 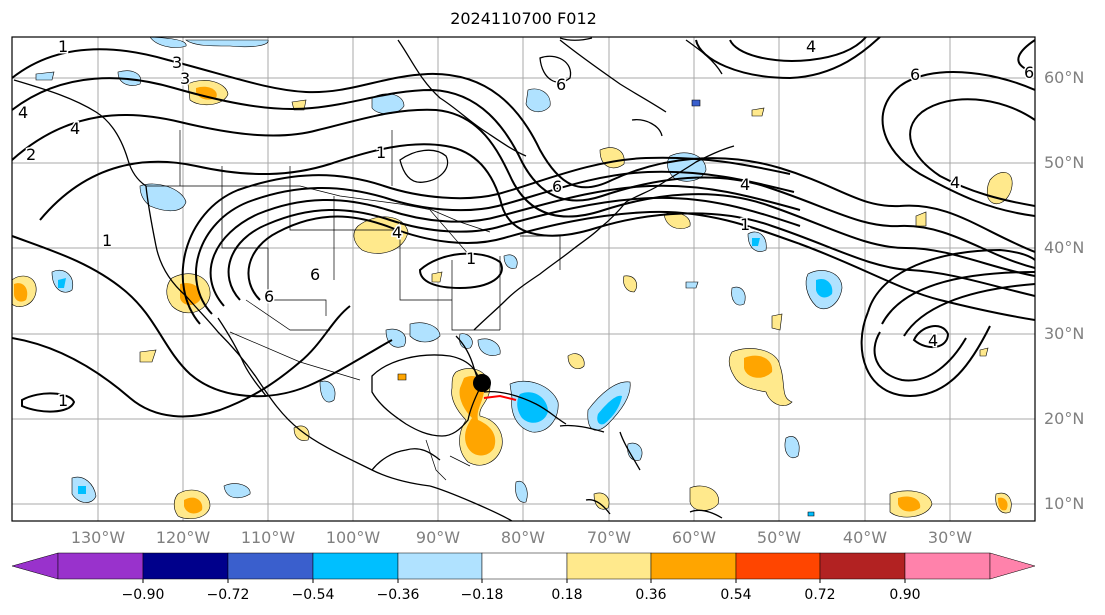 I want to click on colorbar-tick-label: 0.36, so click(x=651, y=595).